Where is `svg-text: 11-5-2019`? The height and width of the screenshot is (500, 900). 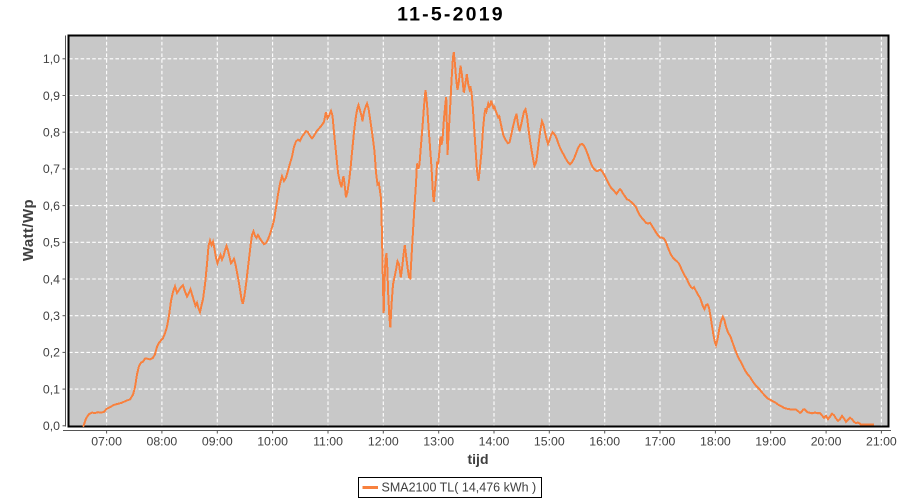
svg-text: 11-5-2019 is located at coordinates (451, 15).